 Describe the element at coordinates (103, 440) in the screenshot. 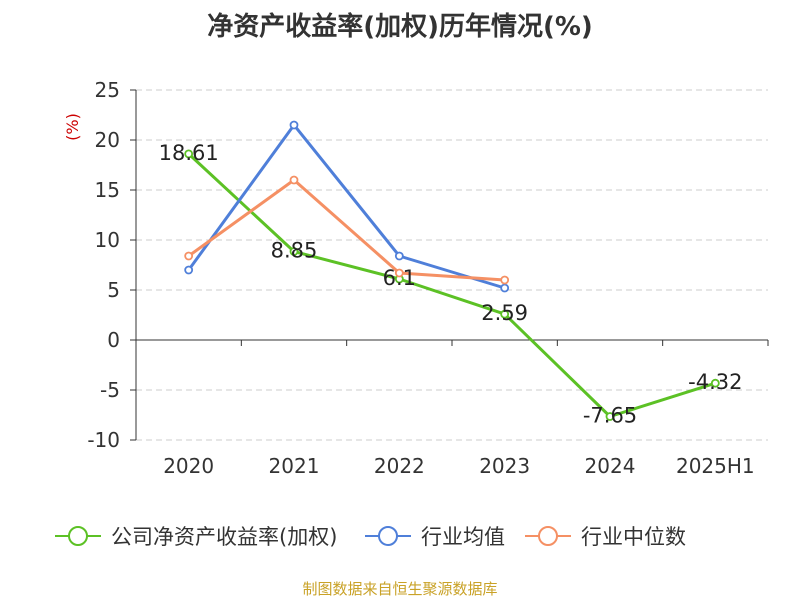

I see `y-tick-label: -10` at that location.